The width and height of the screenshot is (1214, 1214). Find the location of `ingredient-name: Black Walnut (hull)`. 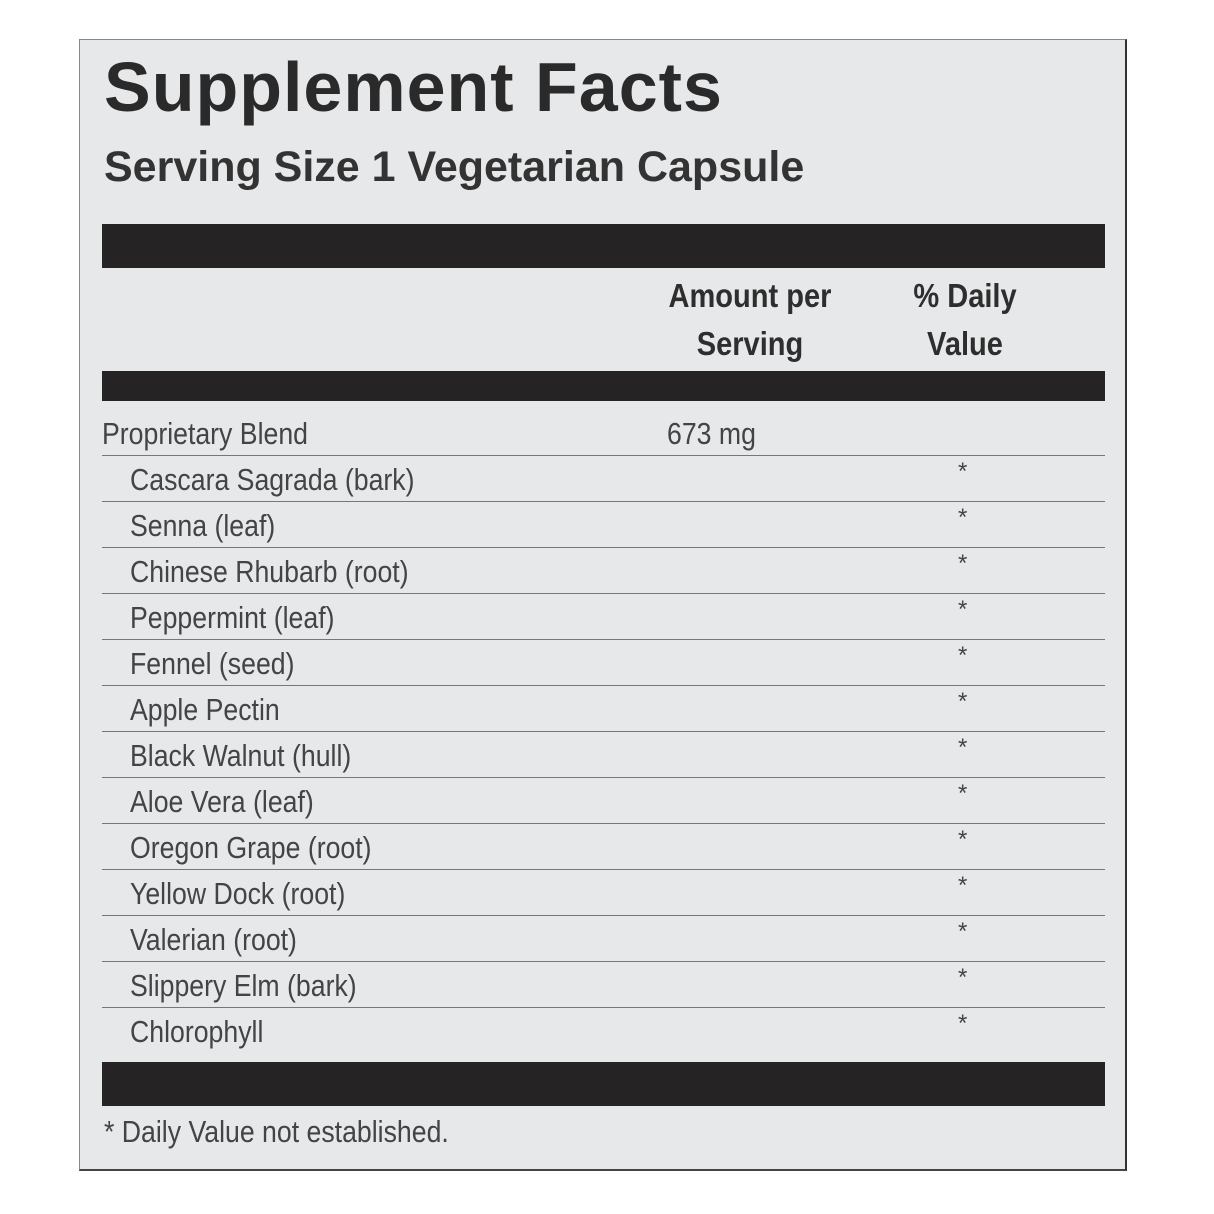

ingredient-name: Black Walnut (hull) is located at coordinates (241, 755).